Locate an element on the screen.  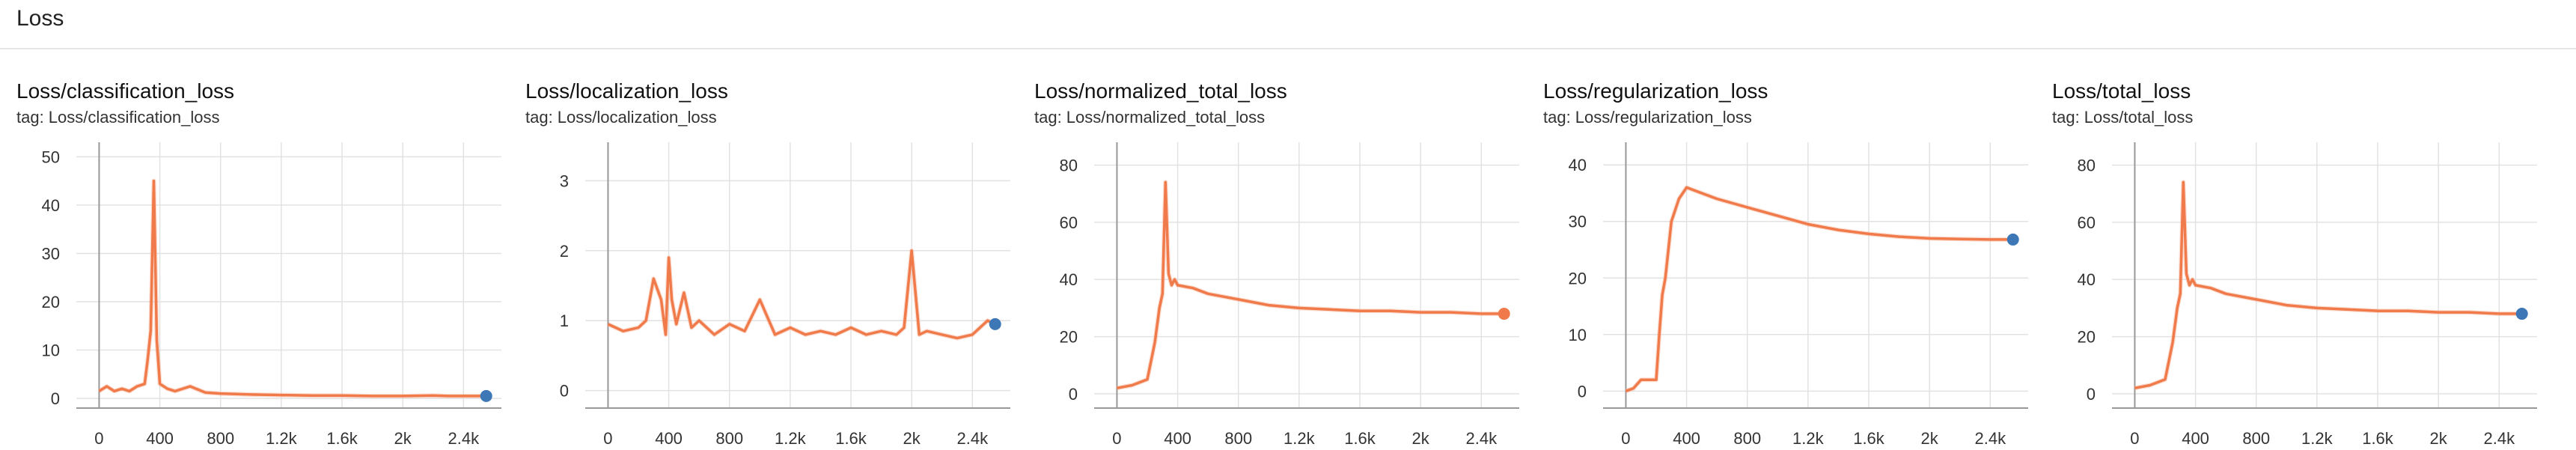
chart-title: Loss/regularization_loss is located at coordinates (1656, 91).